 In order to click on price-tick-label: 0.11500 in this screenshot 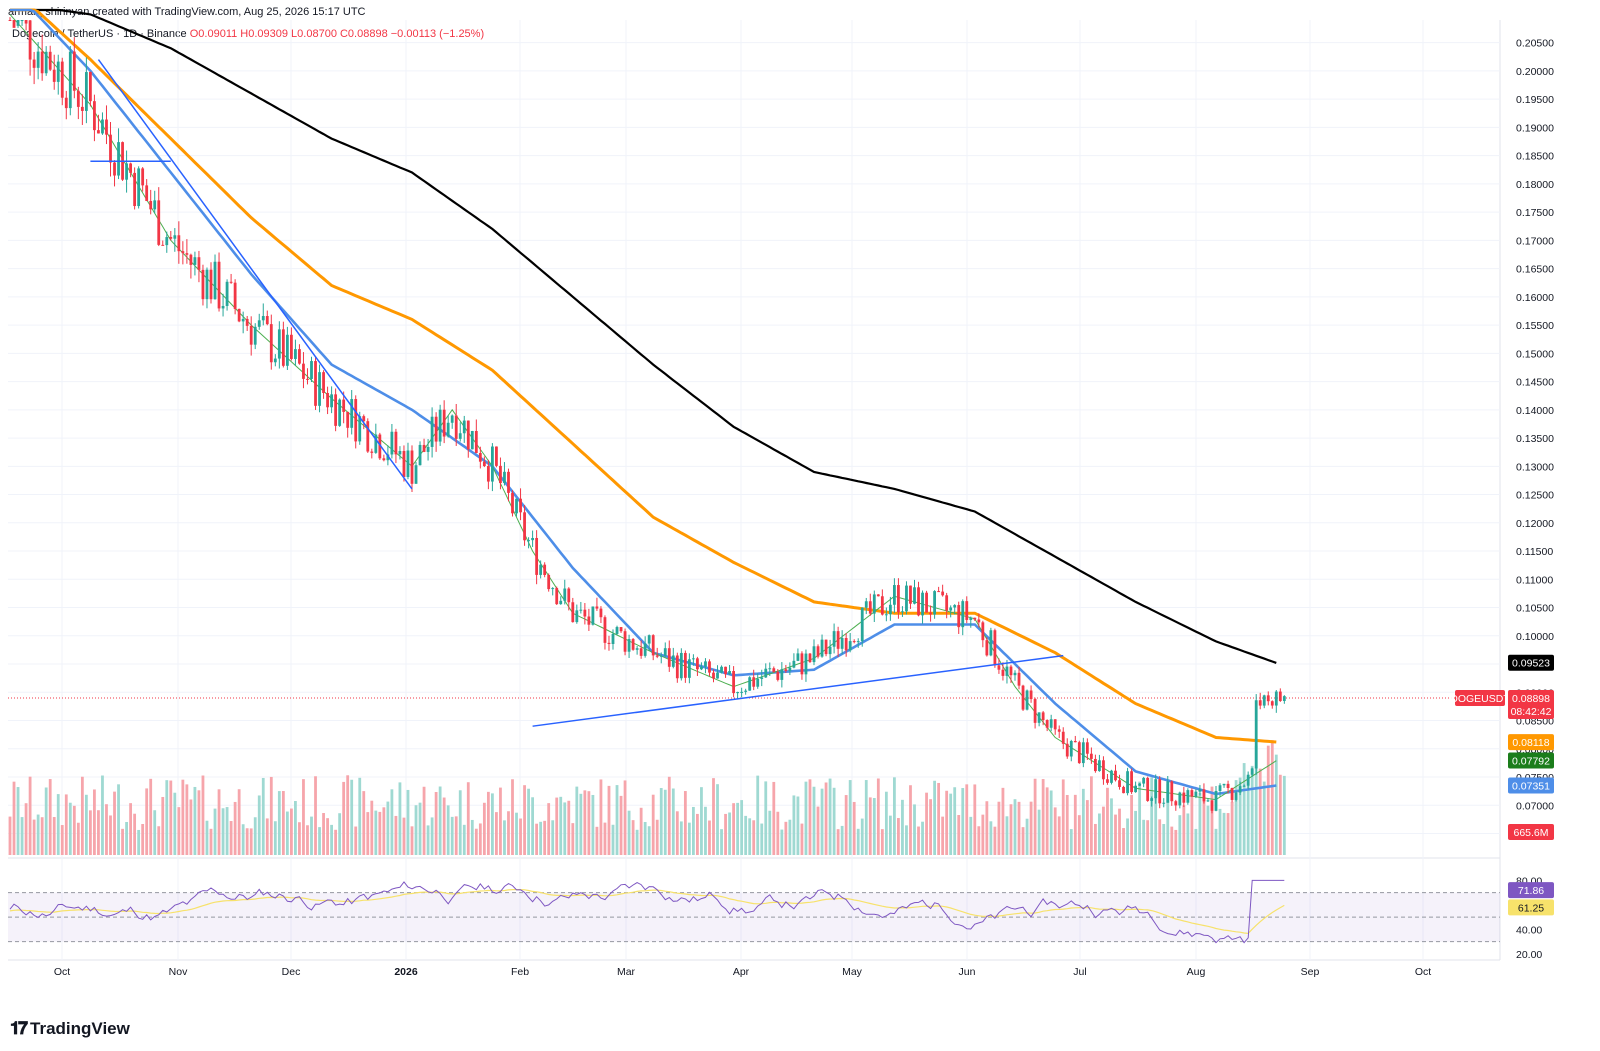, I will do `click(1534, 552)`.